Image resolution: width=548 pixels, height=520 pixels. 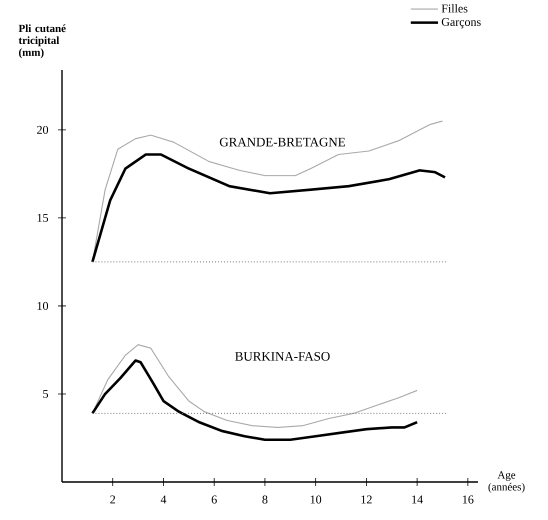 I want to click on x-tick-label: 16, so click(x=468, y=499).